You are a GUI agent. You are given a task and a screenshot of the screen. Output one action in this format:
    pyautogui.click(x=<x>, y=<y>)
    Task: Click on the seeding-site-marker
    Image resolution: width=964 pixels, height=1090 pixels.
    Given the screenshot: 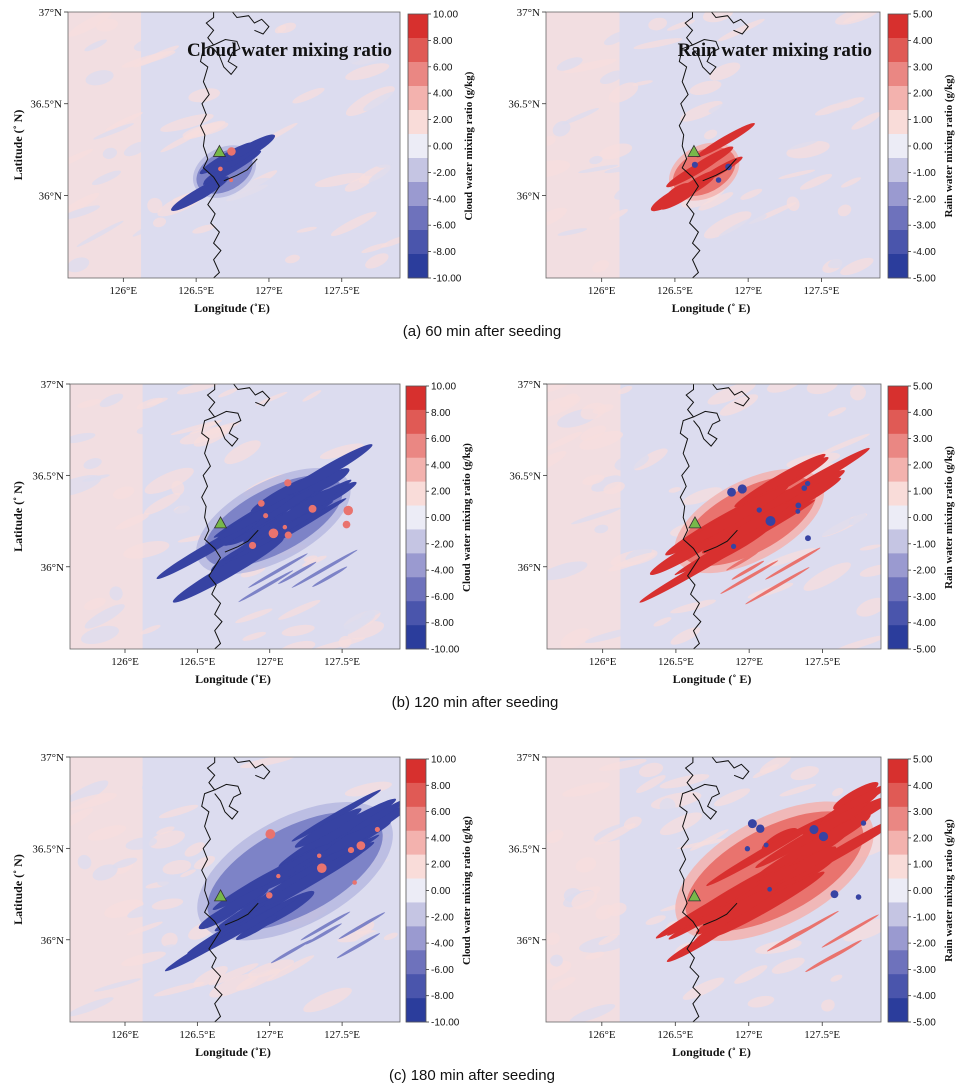 What is the action you would take?
    pyautogui.click(x=220, y=522)
    